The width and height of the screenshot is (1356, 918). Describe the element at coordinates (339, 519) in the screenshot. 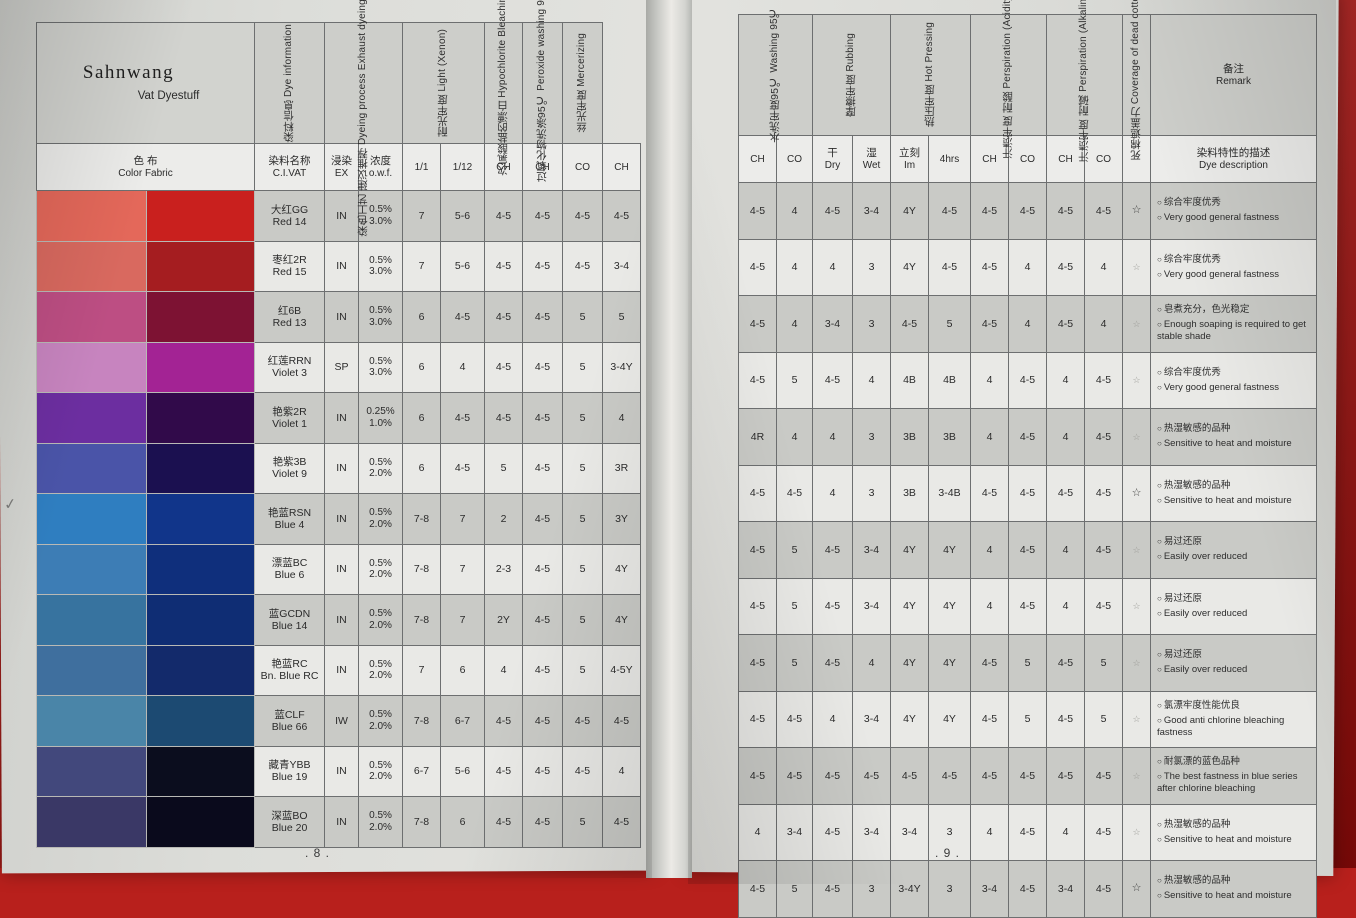

I see `table-row: 艳蓝RSN Blue 4 IN 0.5% 2.0% 7-8 7 2 4-5 5 3Y` at that location.